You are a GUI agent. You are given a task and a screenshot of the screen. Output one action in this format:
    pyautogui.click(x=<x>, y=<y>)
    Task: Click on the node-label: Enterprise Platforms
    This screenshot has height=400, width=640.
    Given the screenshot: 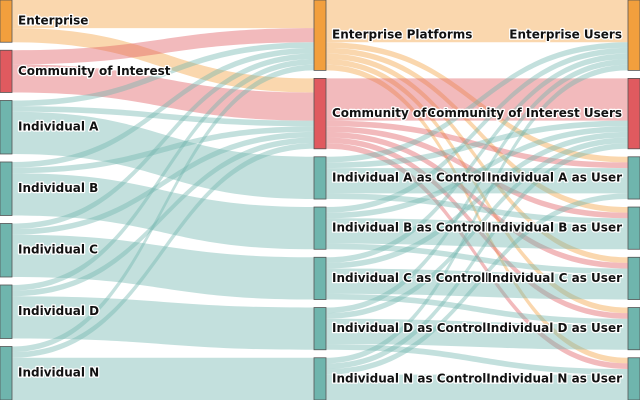 What is the action you would take?
    pyautogui.click(x=402, y=35)
    